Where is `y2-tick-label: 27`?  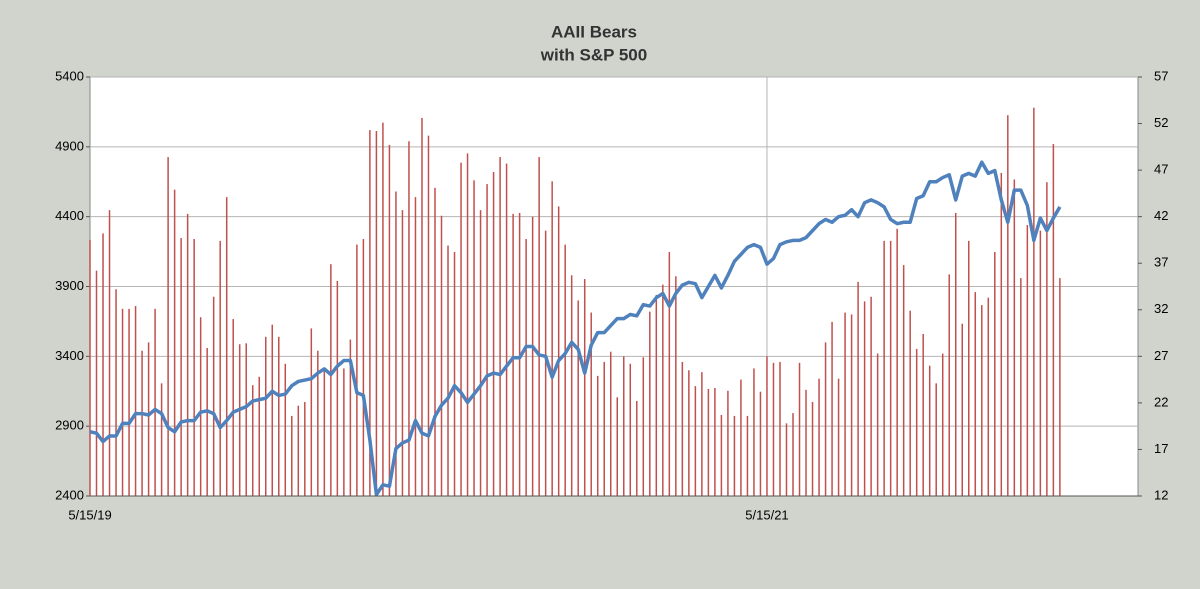 y2-tick-label: 27 is located at coordinates (1161, 355).